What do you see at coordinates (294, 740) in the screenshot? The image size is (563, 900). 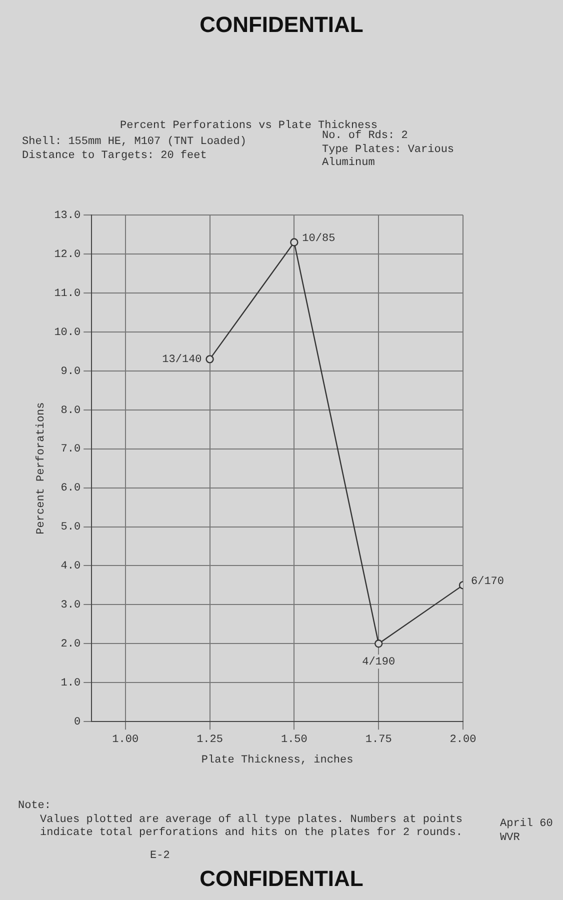 I see `x-tick-label: 1.50` at bounding box center [294, 740].